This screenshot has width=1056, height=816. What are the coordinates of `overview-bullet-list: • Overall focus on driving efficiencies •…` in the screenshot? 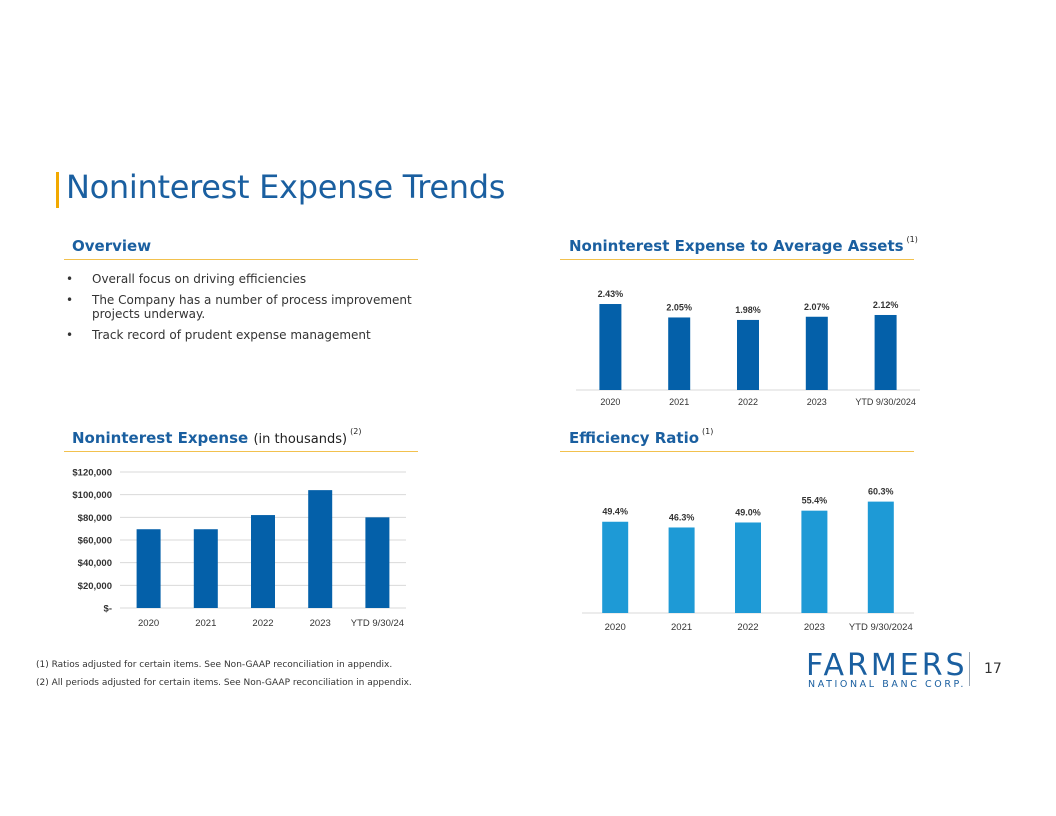 It's located at (249, 310).